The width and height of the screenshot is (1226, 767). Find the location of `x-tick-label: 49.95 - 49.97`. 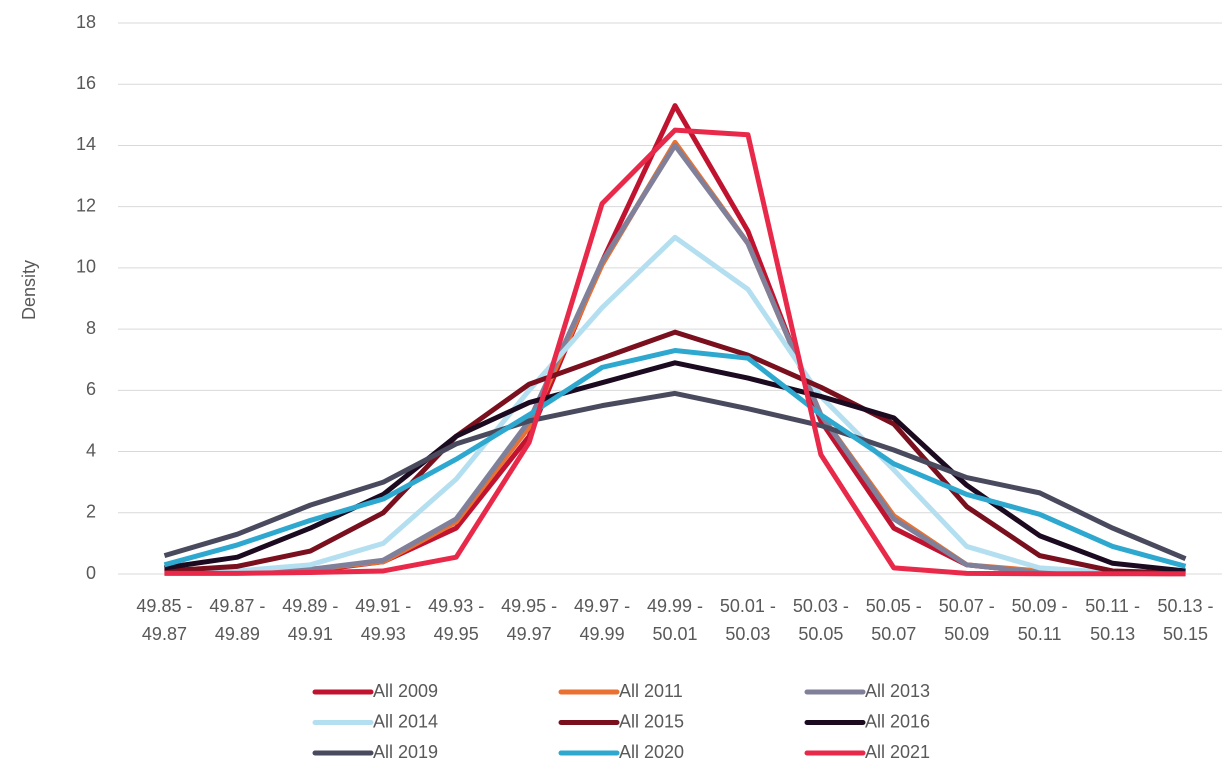

x-tick-label: 49.95 - 49.97 is located at coordinates (529, 620).